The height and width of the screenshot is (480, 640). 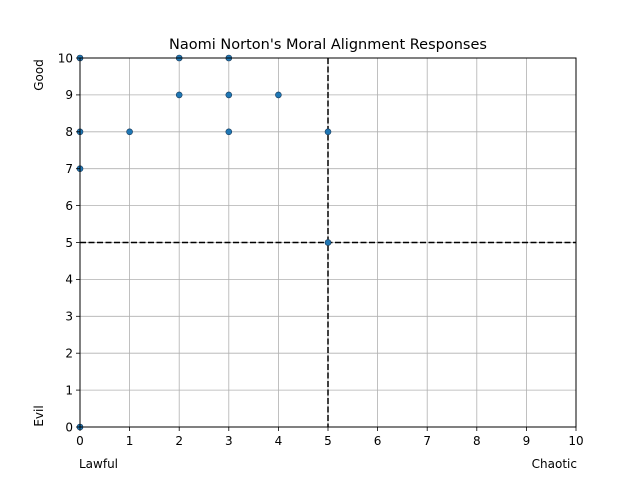 What do you see at coordinates (378, 441) in the screenshot?
I see `x-tick-label: 6` at bounding box center [378, 441].